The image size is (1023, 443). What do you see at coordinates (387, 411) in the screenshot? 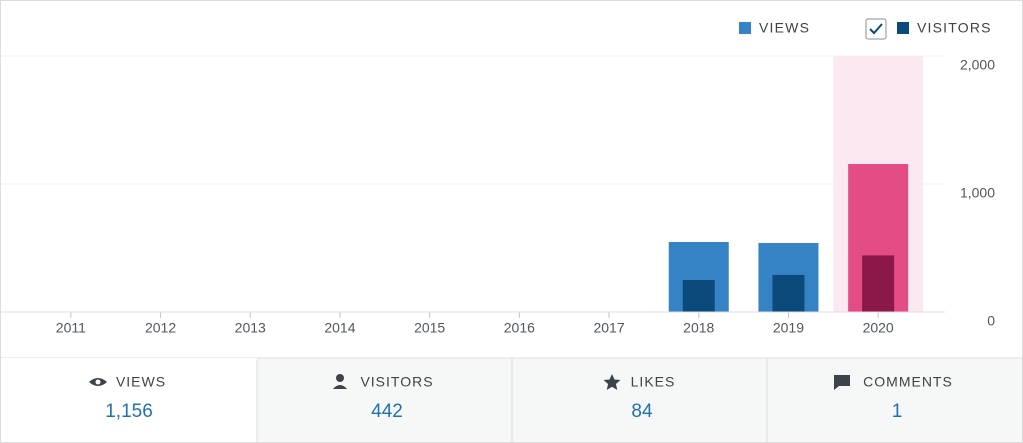
I see `tab-value: 442` at bounding box center [387, 411].